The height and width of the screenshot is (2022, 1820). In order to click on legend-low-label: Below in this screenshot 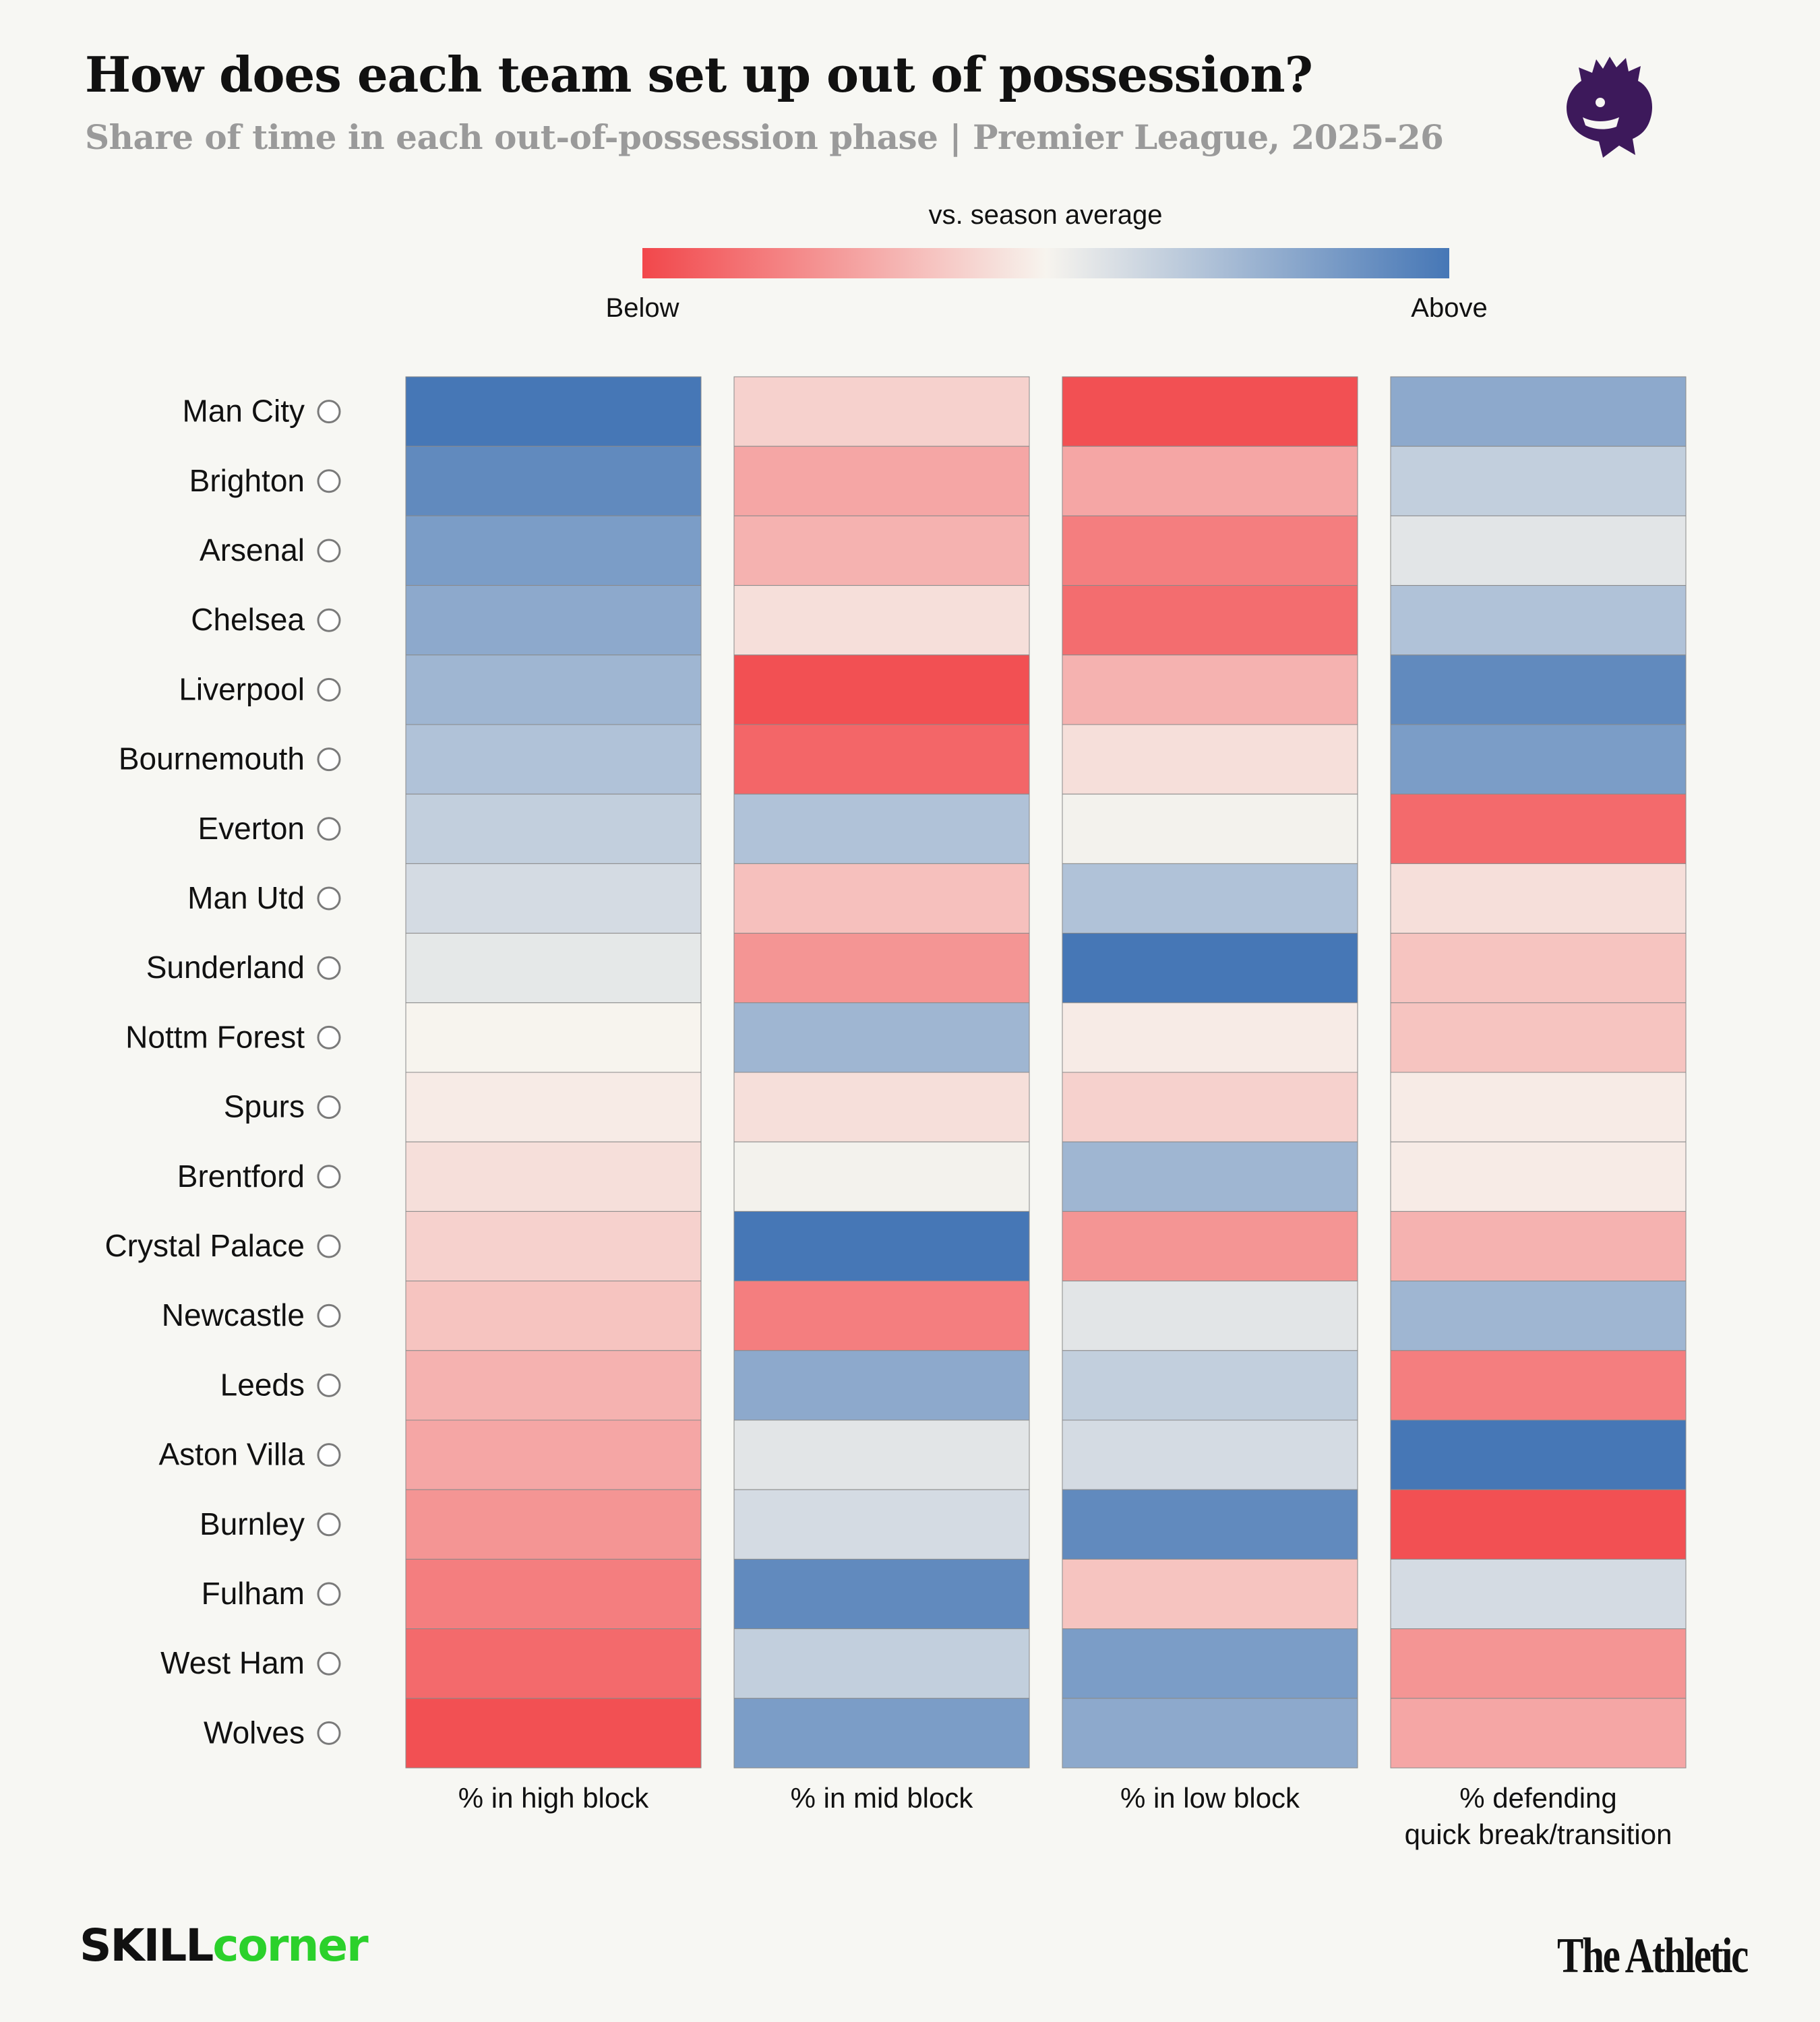, I will do `click(642, 308)`.